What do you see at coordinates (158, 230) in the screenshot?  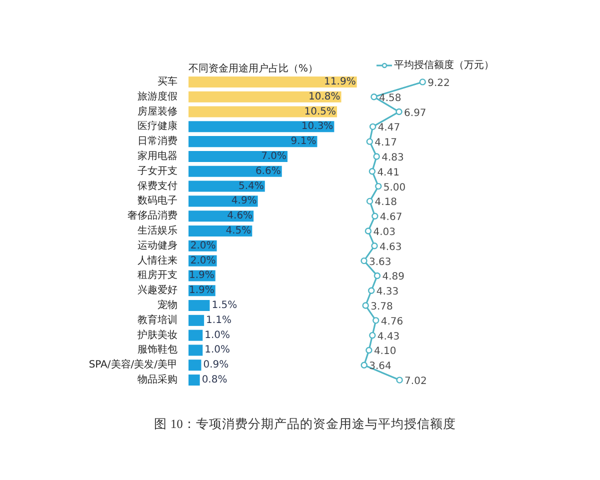 I see `y-tick-label: 生活娱乐` at bounding box center [158, 230].